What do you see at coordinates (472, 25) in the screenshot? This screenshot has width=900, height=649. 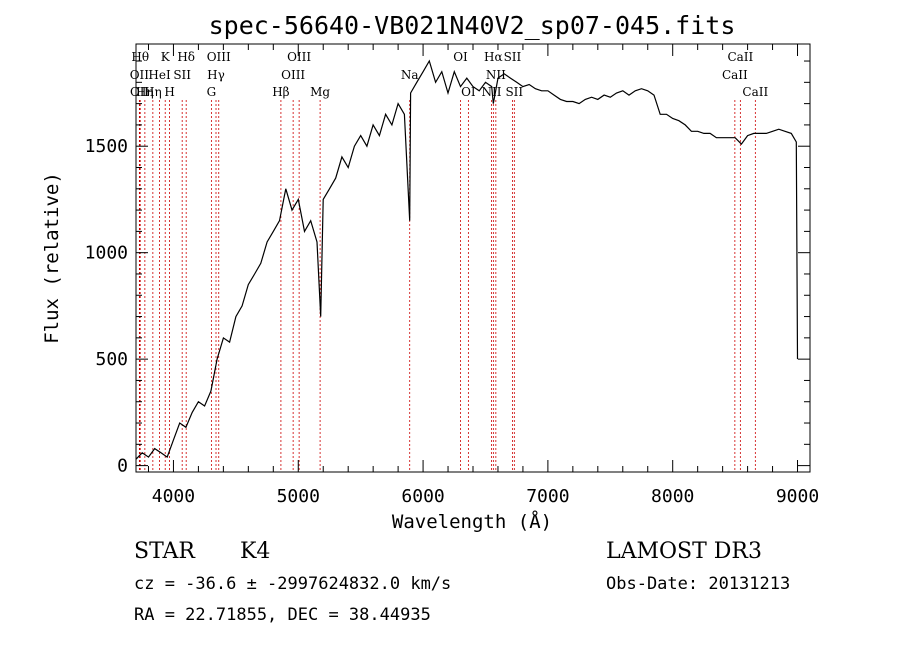 I see `chart-title: spec-56640-VB021N40V2_sp07-045.fits` at bounding box center [472, 25].